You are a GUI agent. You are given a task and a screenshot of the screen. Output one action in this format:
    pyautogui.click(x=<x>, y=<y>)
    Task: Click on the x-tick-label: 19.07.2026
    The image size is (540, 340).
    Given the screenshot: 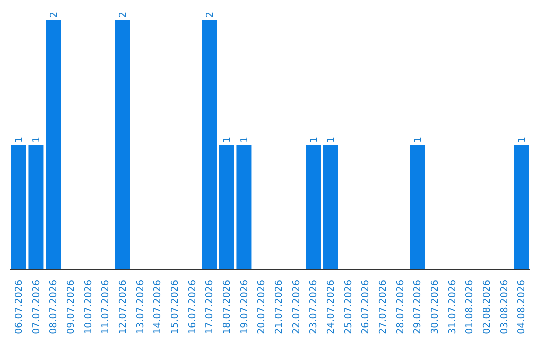 What is the action you would take?
    pyautogui.click(x=244, y=307)
    